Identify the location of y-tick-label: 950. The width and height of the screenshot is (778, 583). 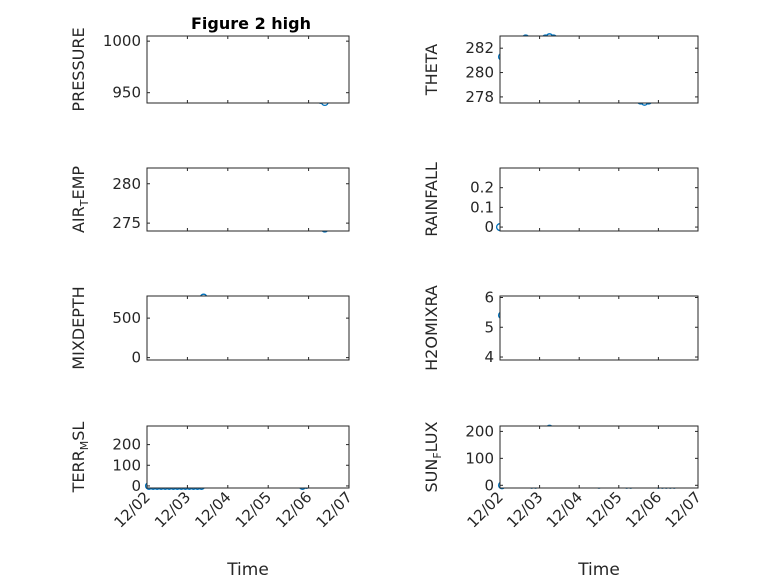
(126, 93).